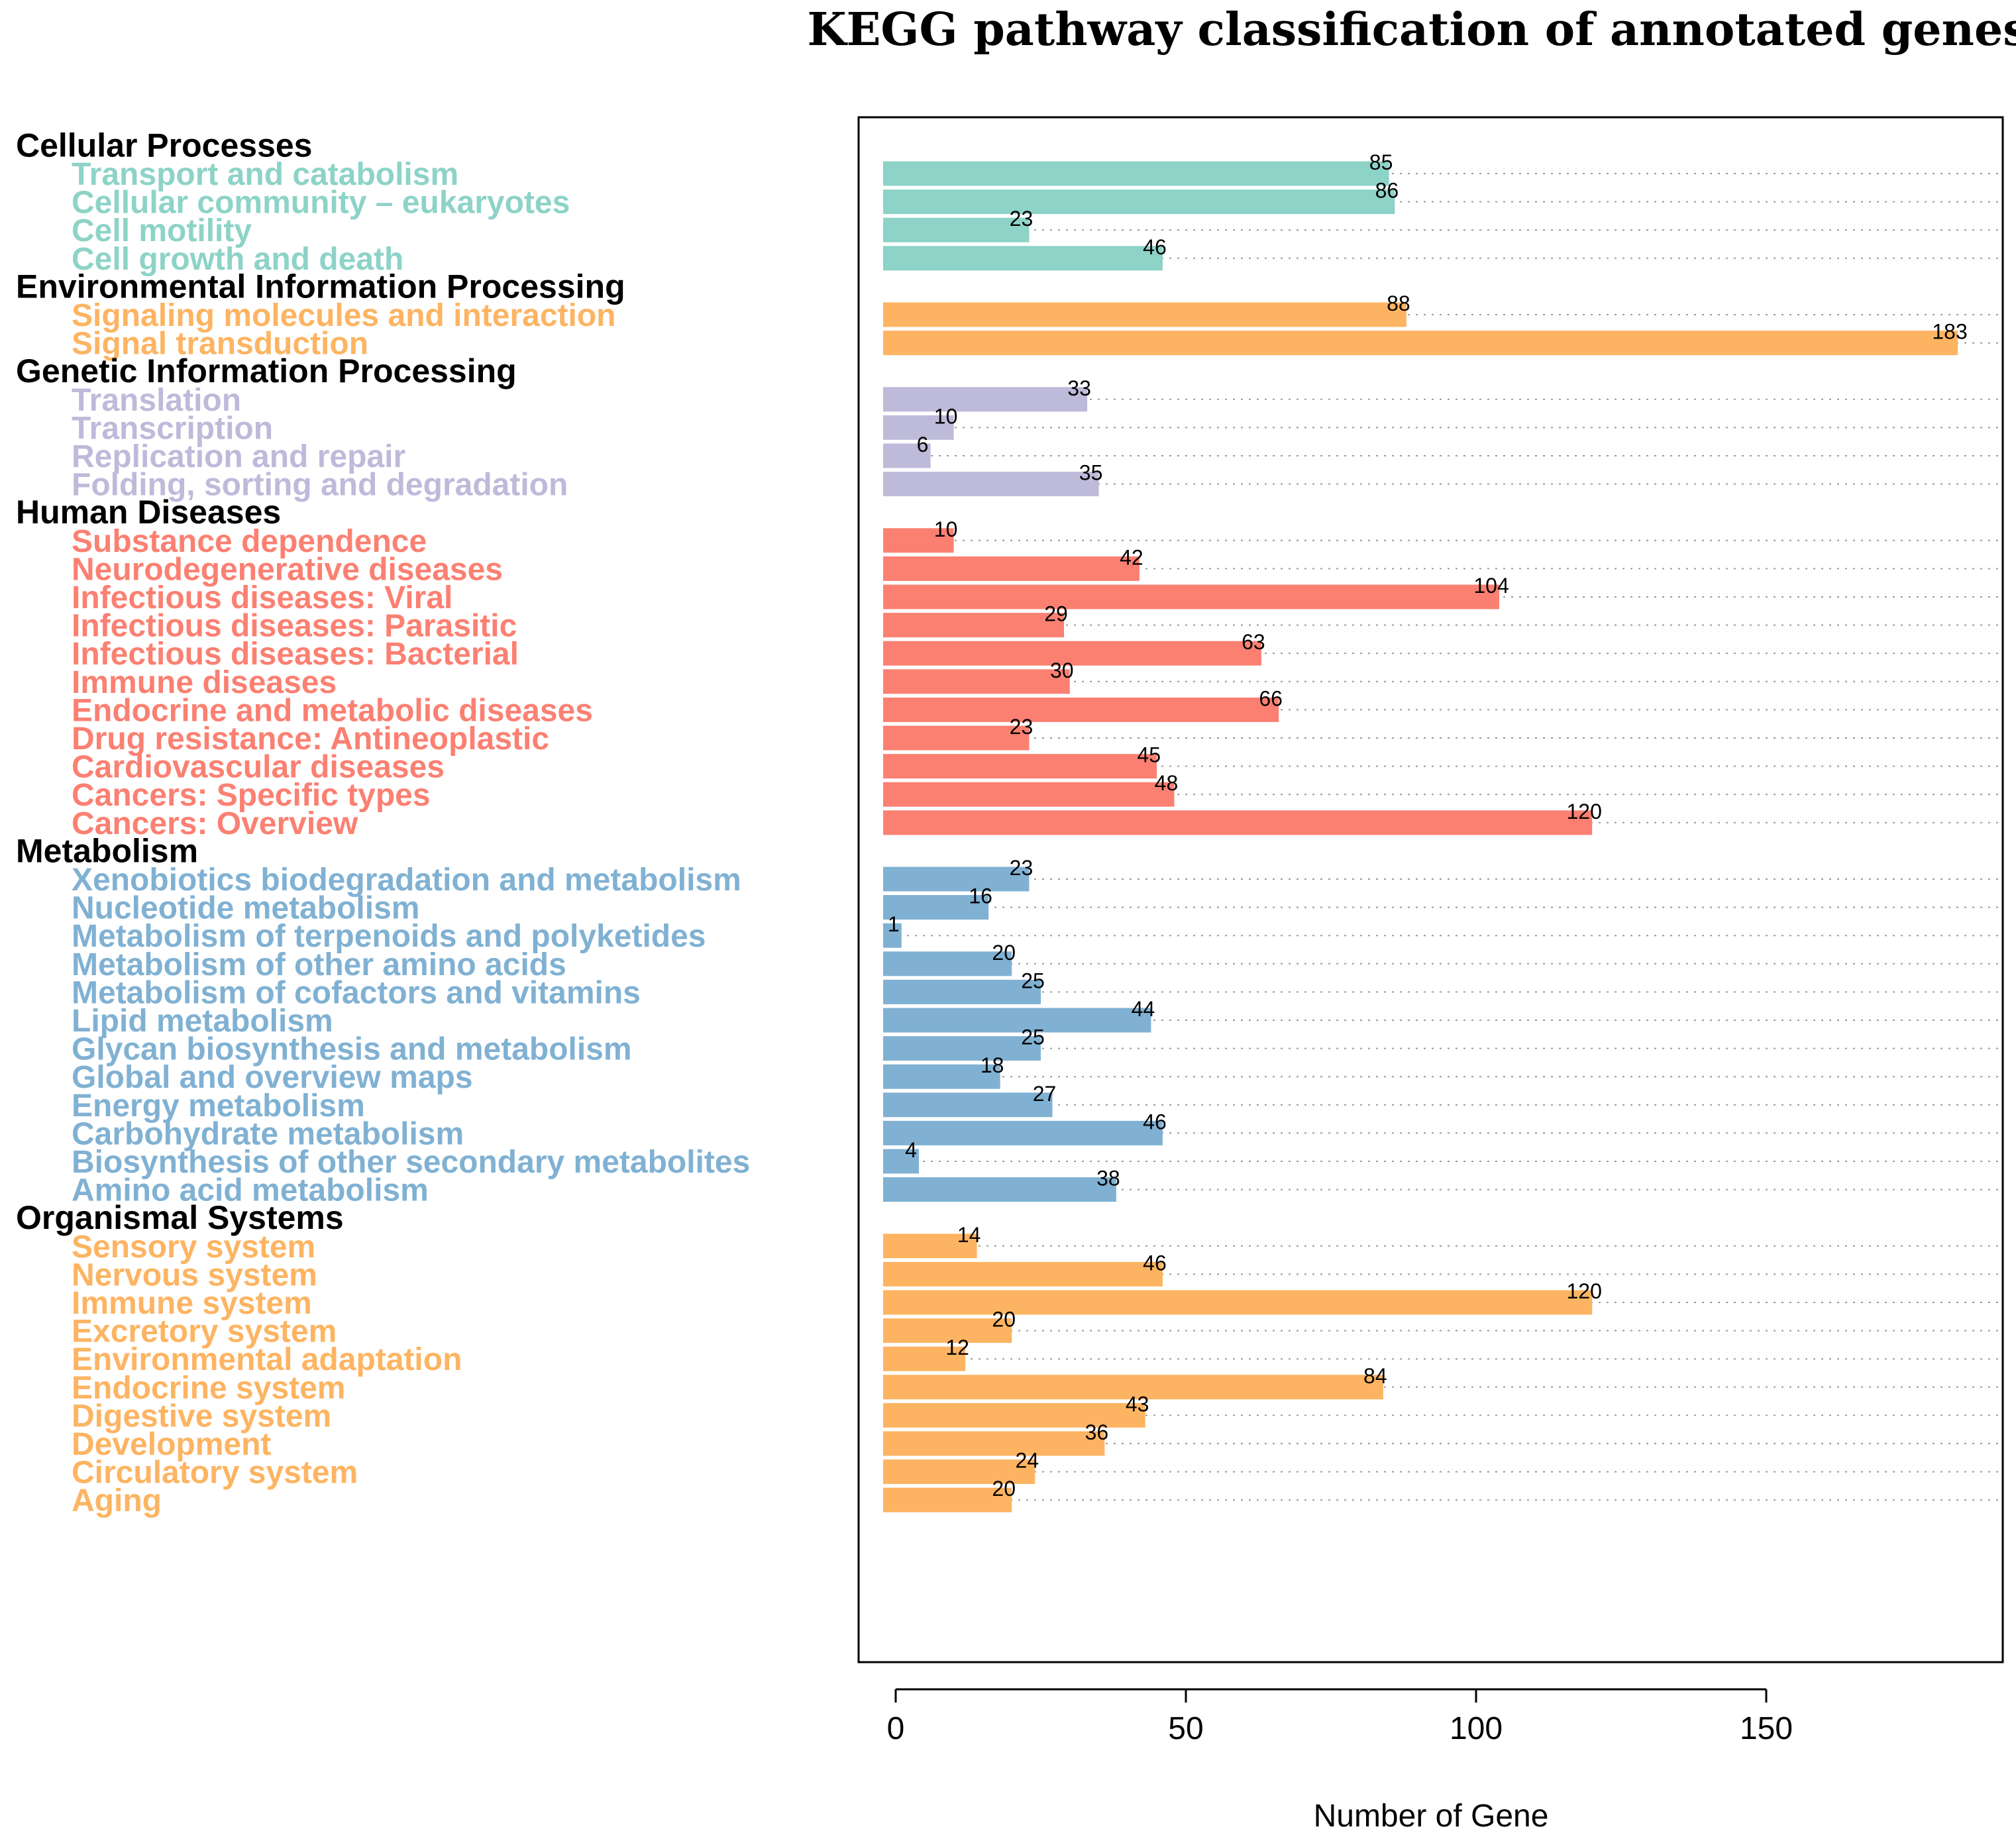  Describe the element at coordinates (205, 683) in the screenshot. I see `category-label-immune-diseases: Immune diseases` at that location.